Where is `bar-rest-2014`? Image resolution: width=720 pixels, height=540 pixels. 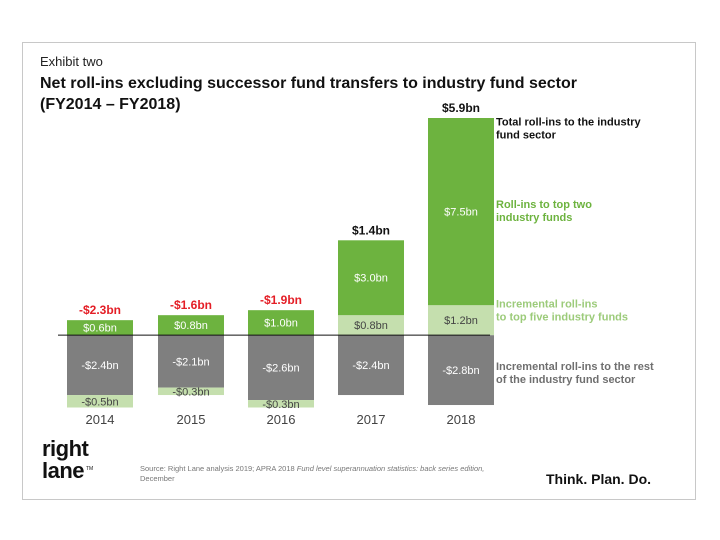
bar-rest-2014 is located at coordinates (100, 365).